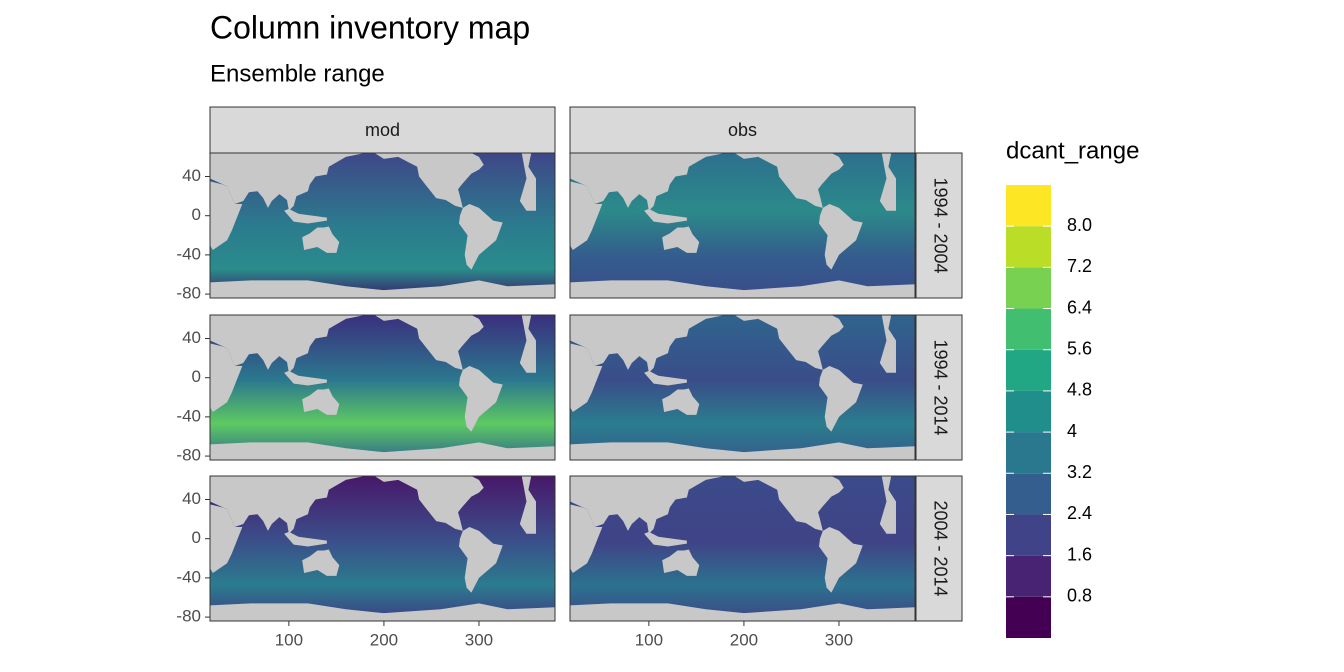 The width and height of the screenshot is (1344, 672). Describe the element at coordinates (1072, 431) in the screenshot. I see `legend-label: 4` at that location.